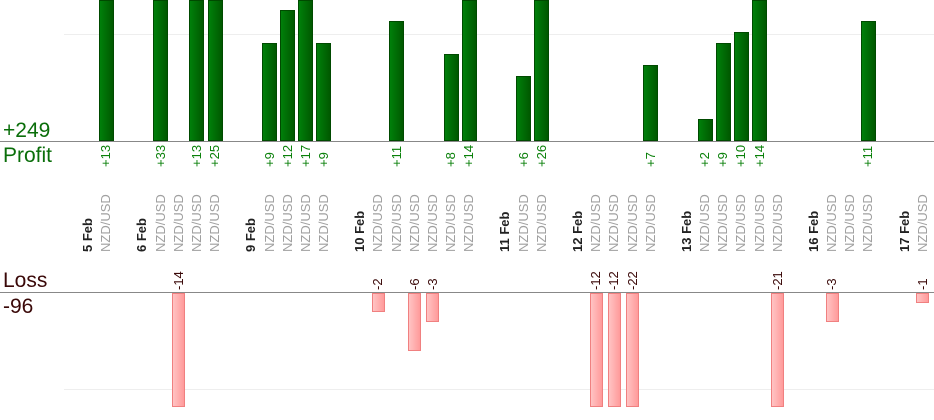 The height and width of the screenshot is (420, 934). I want to click on profit-total: +249, so click(27, 130).